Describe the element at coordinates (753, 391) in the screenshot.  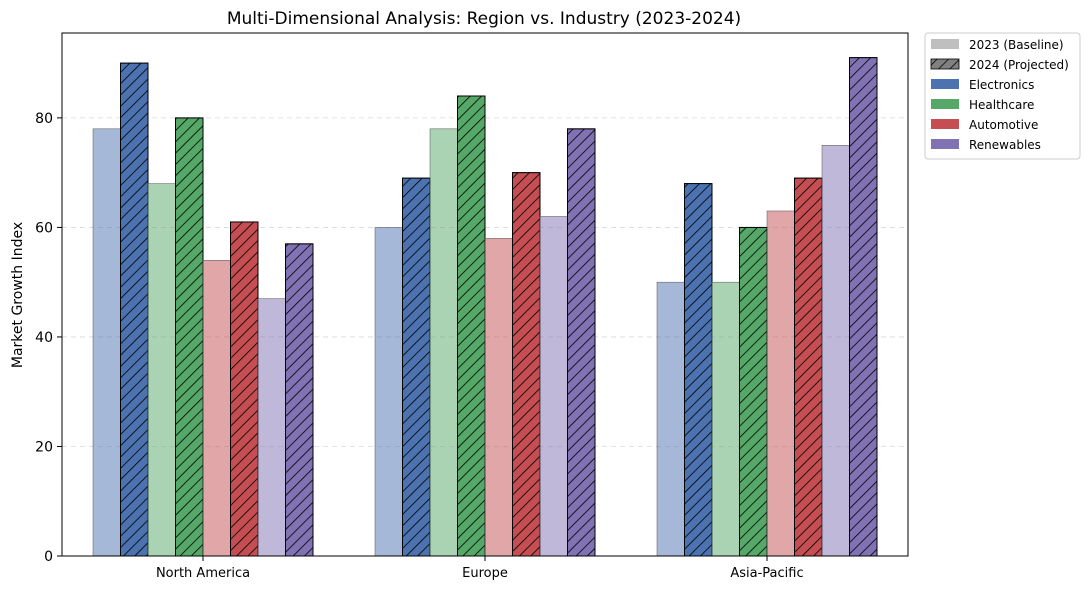
I see `bar-asia-pacific-healthcare-2024-hatch` at that location.